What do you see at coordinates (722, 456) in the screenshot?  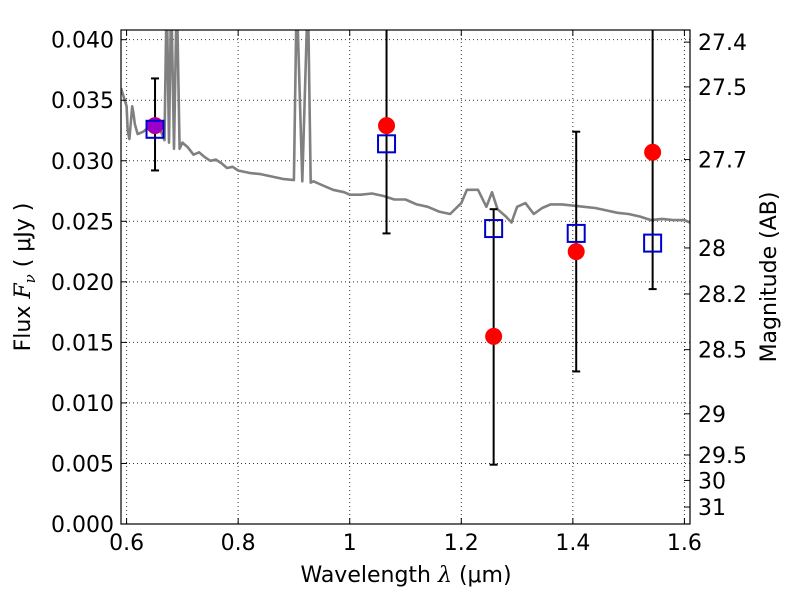 I see `y2-tick-label: 29.5` at bounding box center [722, 456].